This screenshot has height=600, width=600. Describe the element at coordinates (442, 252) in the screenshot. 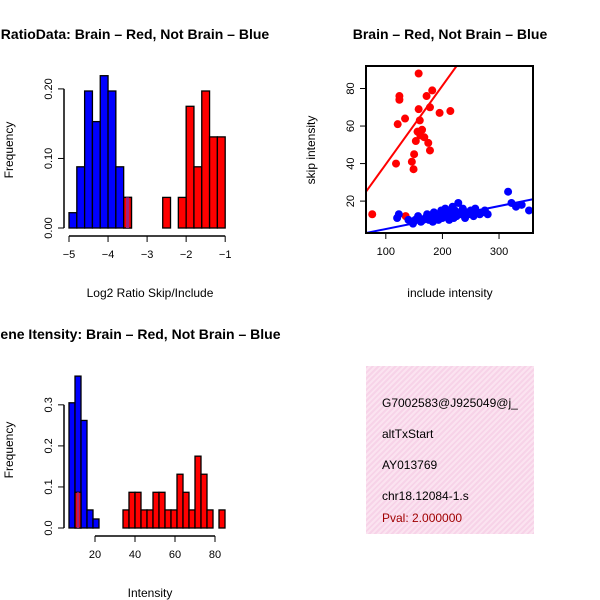

I see `scatter-x-tick-label: 200` at that location.